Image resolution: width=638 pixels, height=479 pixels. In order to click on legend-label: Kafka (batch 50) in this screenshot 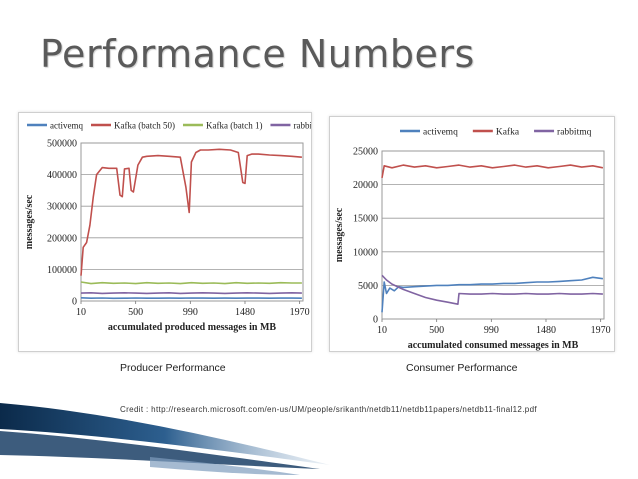, I will do `click(144, 126)`.